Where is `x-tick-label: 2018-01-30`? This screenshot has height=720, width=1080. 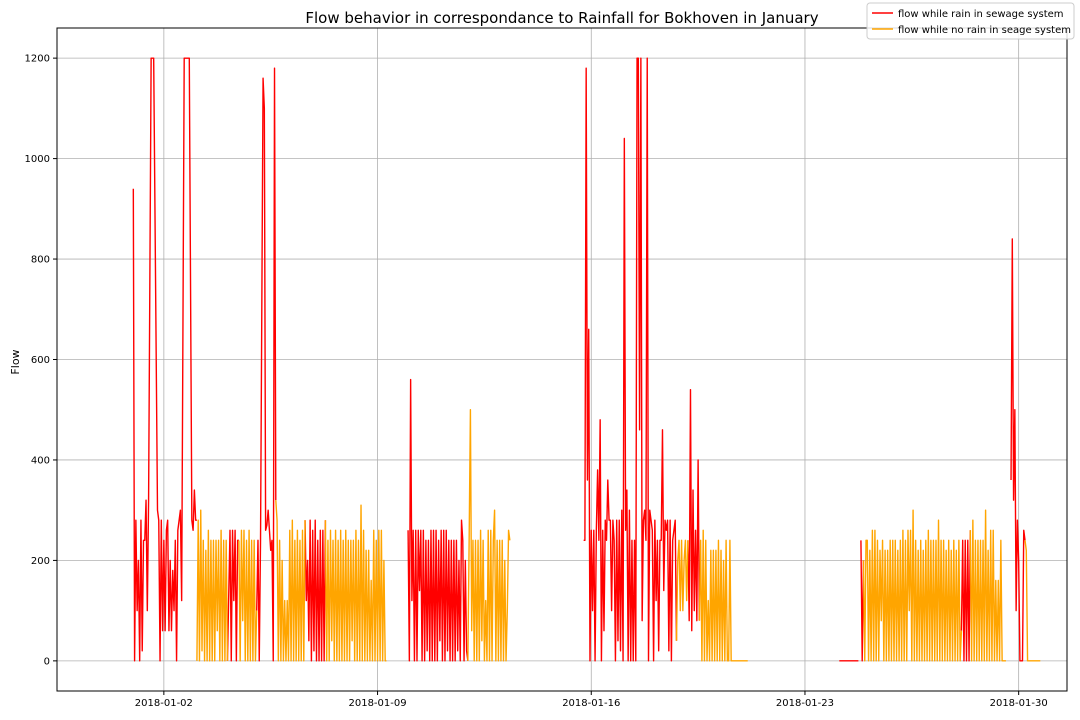
x-tick-label: 2018-01-30 is located at coordinates (1019, 703).